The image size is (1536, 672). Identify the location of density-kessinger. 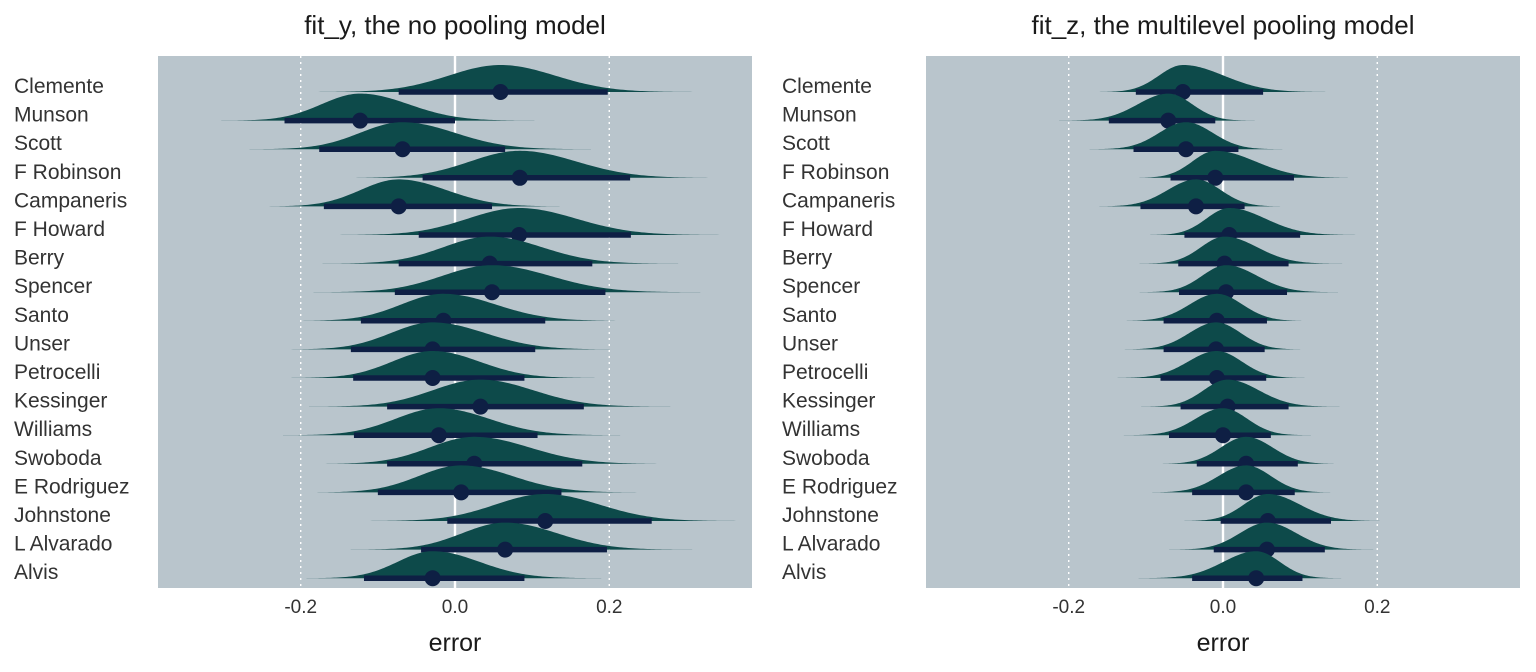
(1240, 393).